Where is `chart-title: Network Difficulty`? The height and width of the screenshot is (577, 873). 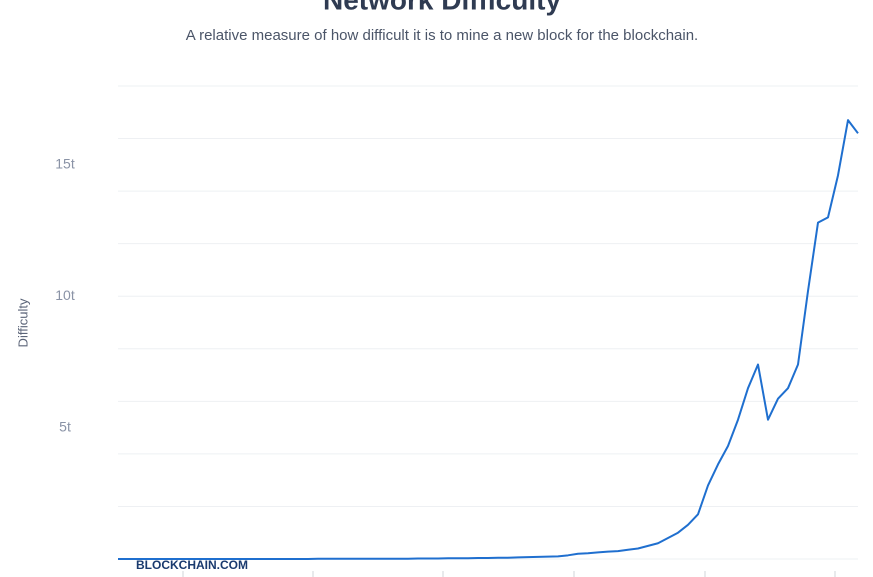 chart-title: Network Difficulty is located at coordinates (442, 7).